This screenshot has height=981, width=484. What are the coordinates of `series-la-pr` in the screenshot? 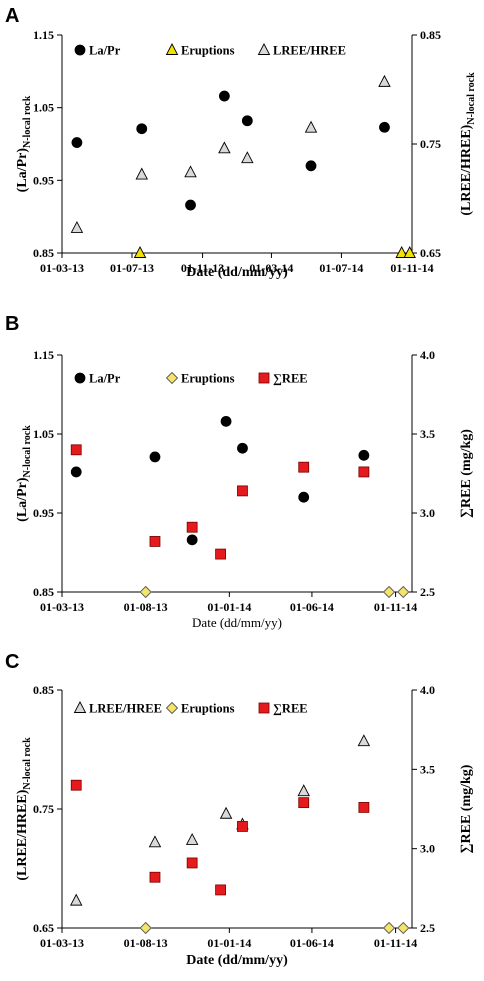 It's located at (230, 150).